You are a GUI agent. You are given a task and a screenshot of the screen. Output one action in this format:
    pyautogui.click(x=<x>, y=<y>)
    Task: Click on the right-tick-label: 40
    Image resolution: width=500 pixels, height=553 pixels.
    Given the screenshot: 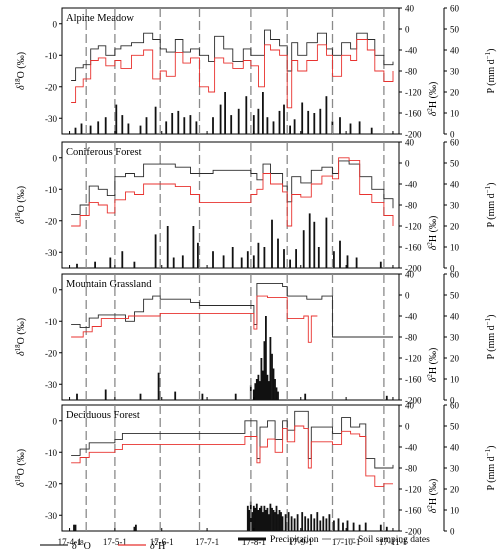 What is the action you would take?
    pyautogui.click(x=455, y=317)
    